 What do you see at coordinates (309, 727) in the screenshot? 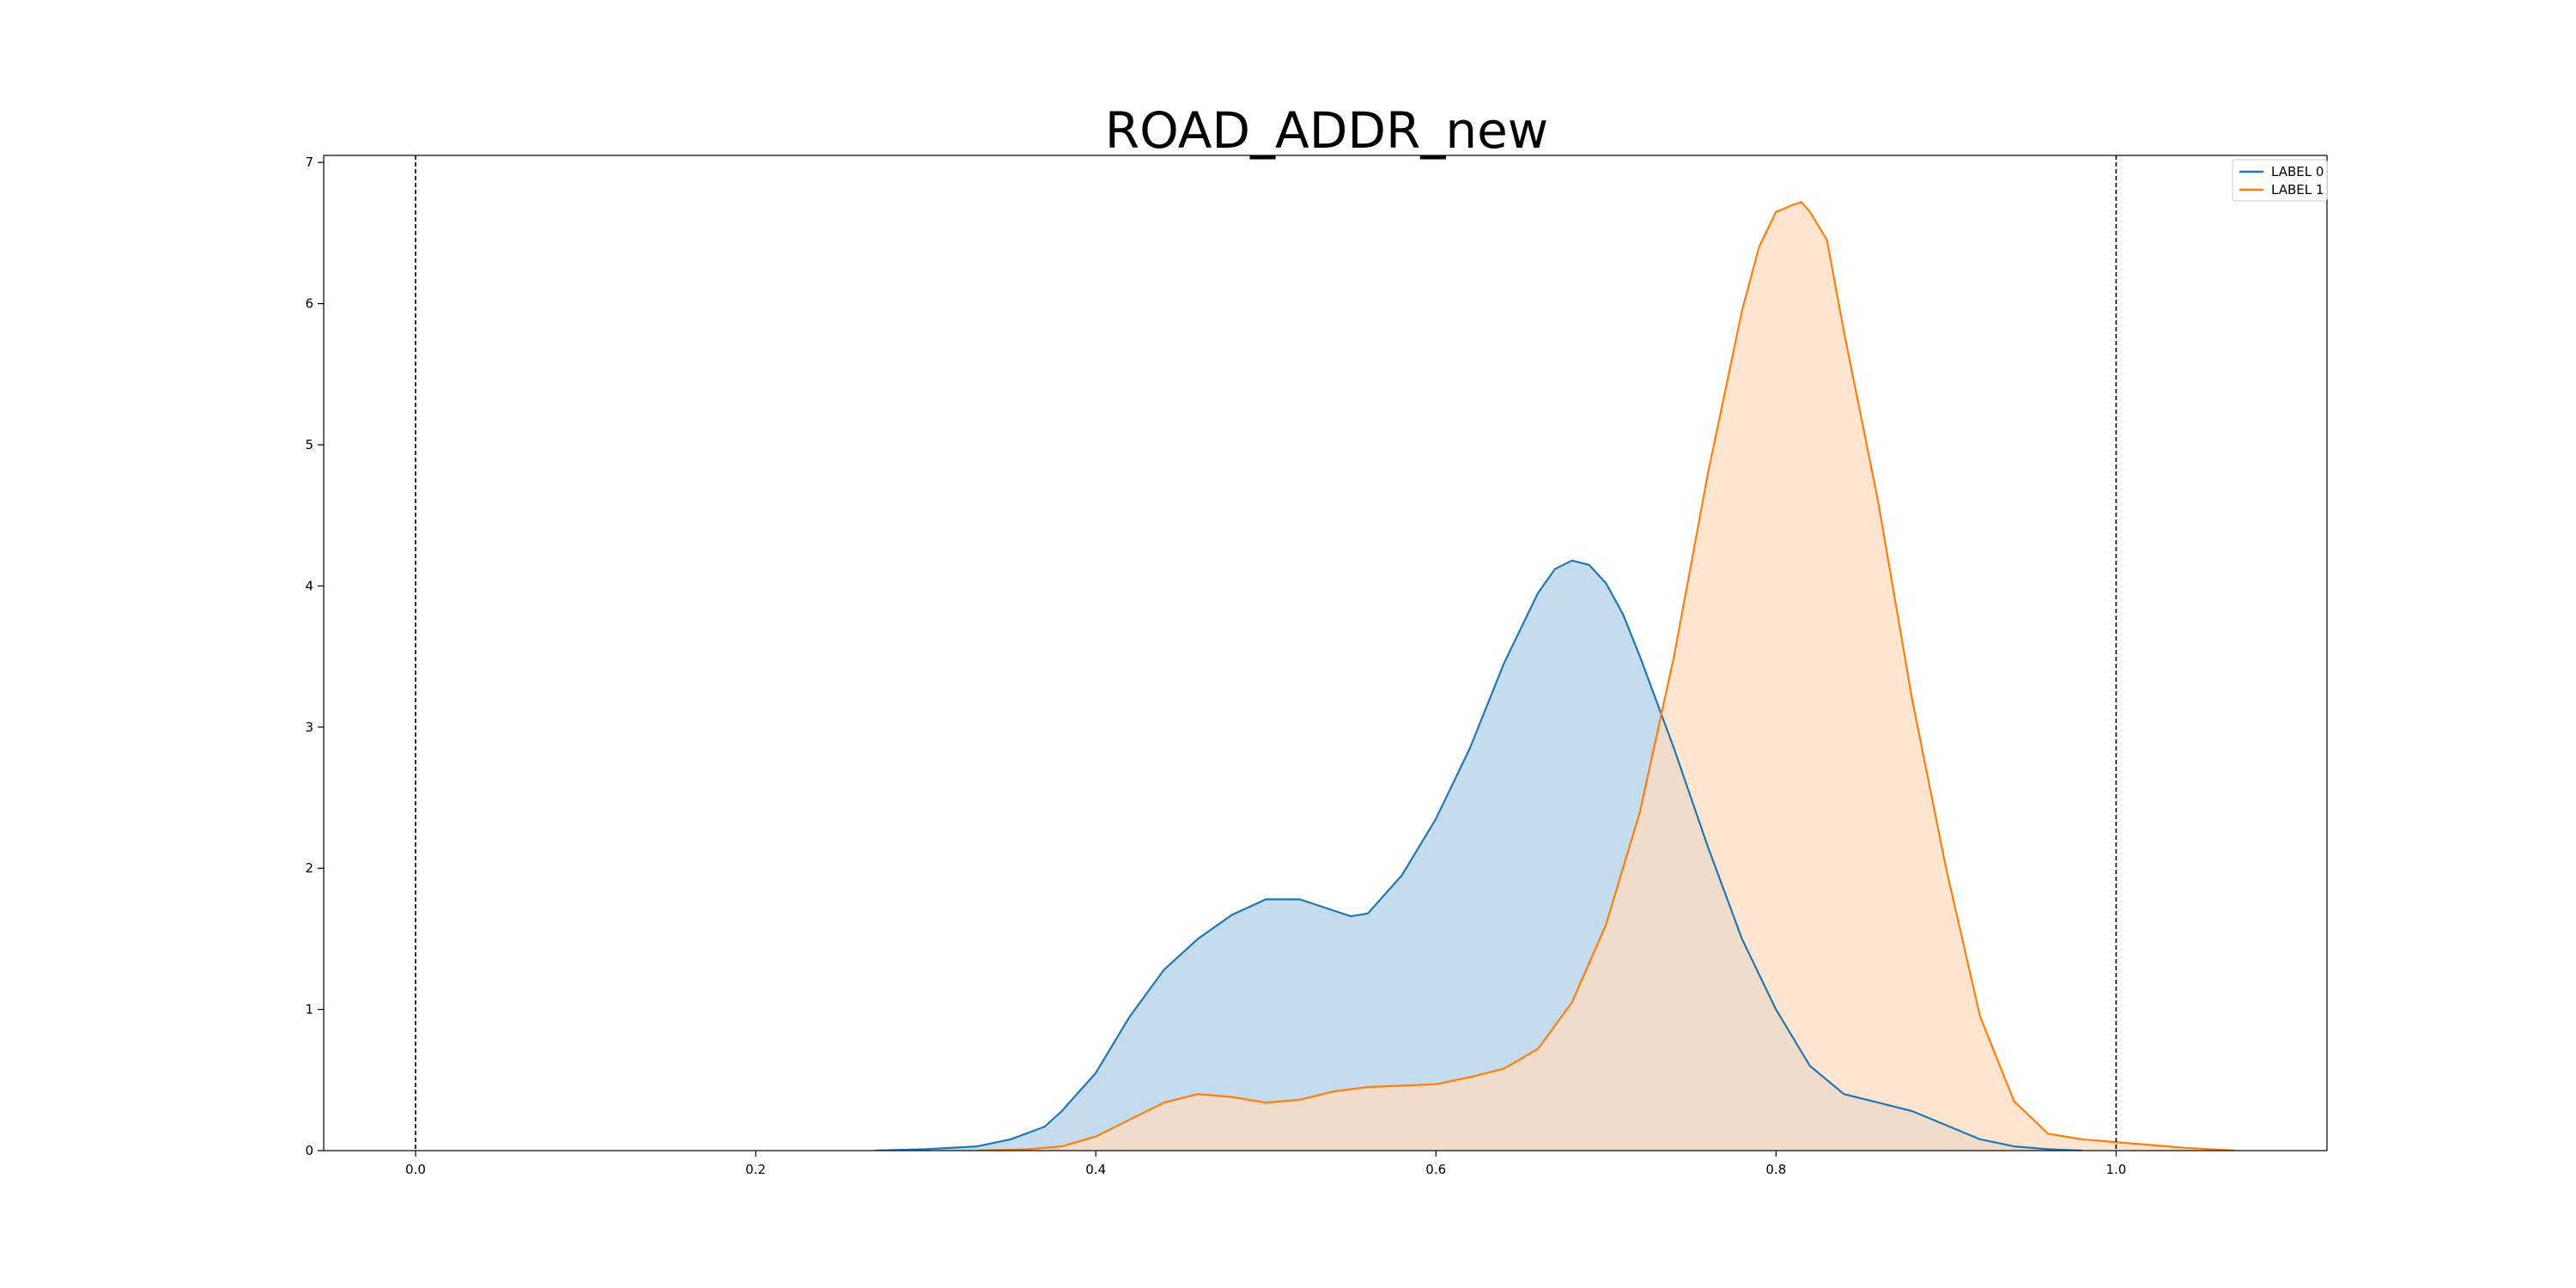
I see `y-tick-label: 3` at bounding box center [309, 727].